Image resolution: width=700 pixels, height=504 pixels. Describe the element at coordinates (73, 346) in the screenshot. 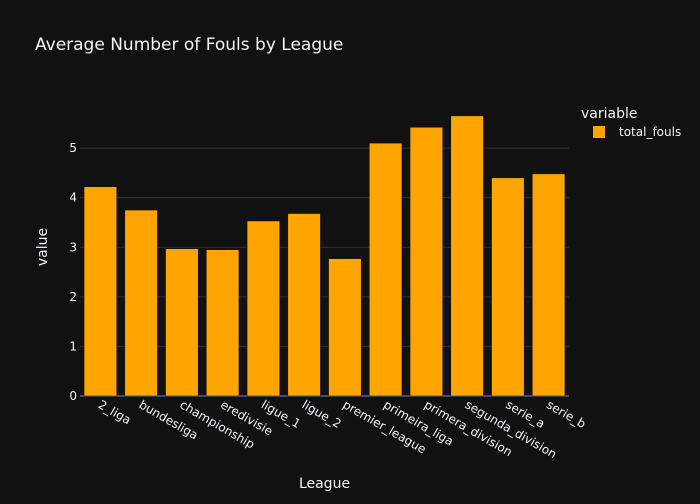

I see `y-tick-label: 1` at that location.